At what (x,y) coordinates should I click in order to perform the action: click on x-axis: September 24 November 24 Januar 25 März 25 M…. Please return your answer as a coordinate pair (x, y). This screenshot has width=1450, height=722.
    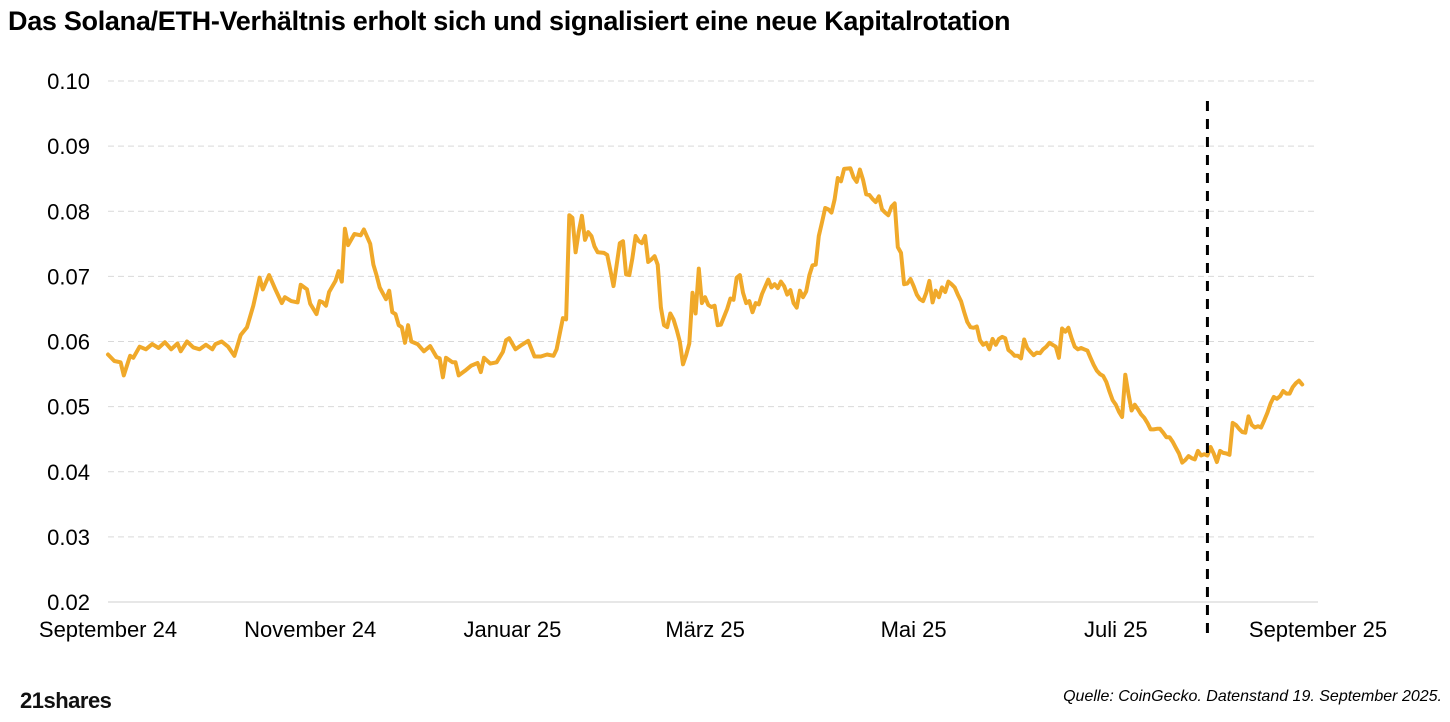
    Looking at the image, I should click on (713, 629).